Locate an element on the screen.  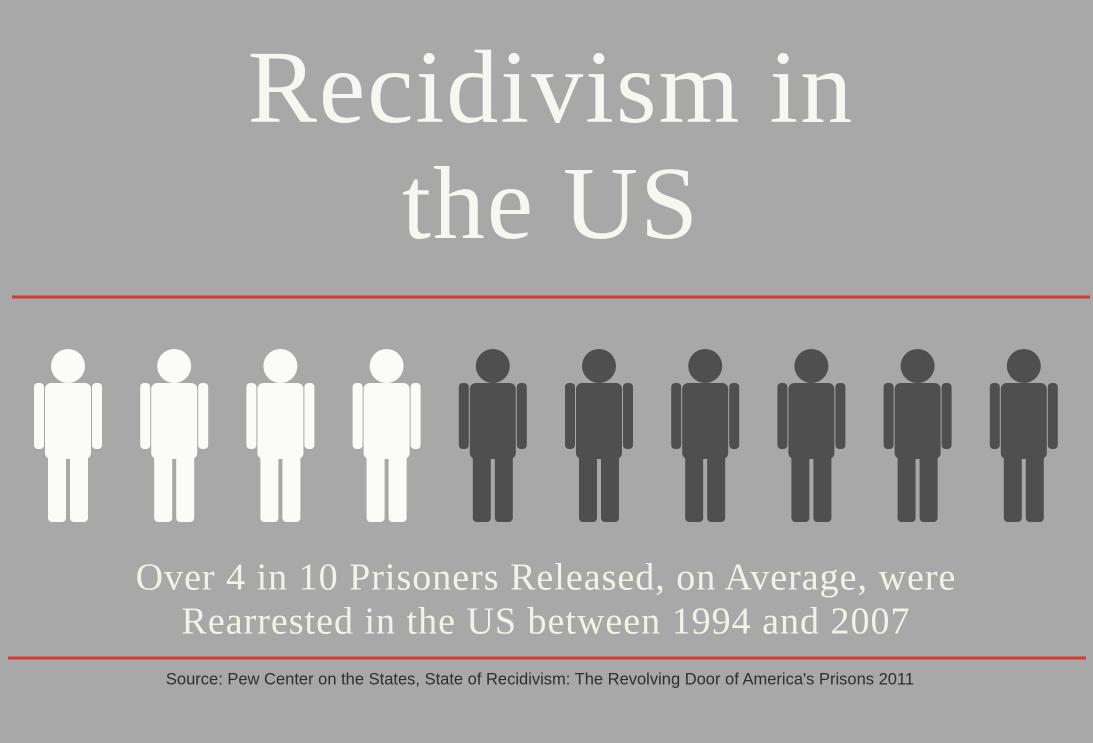
title-line: the US is located at coordinates (551, 203).